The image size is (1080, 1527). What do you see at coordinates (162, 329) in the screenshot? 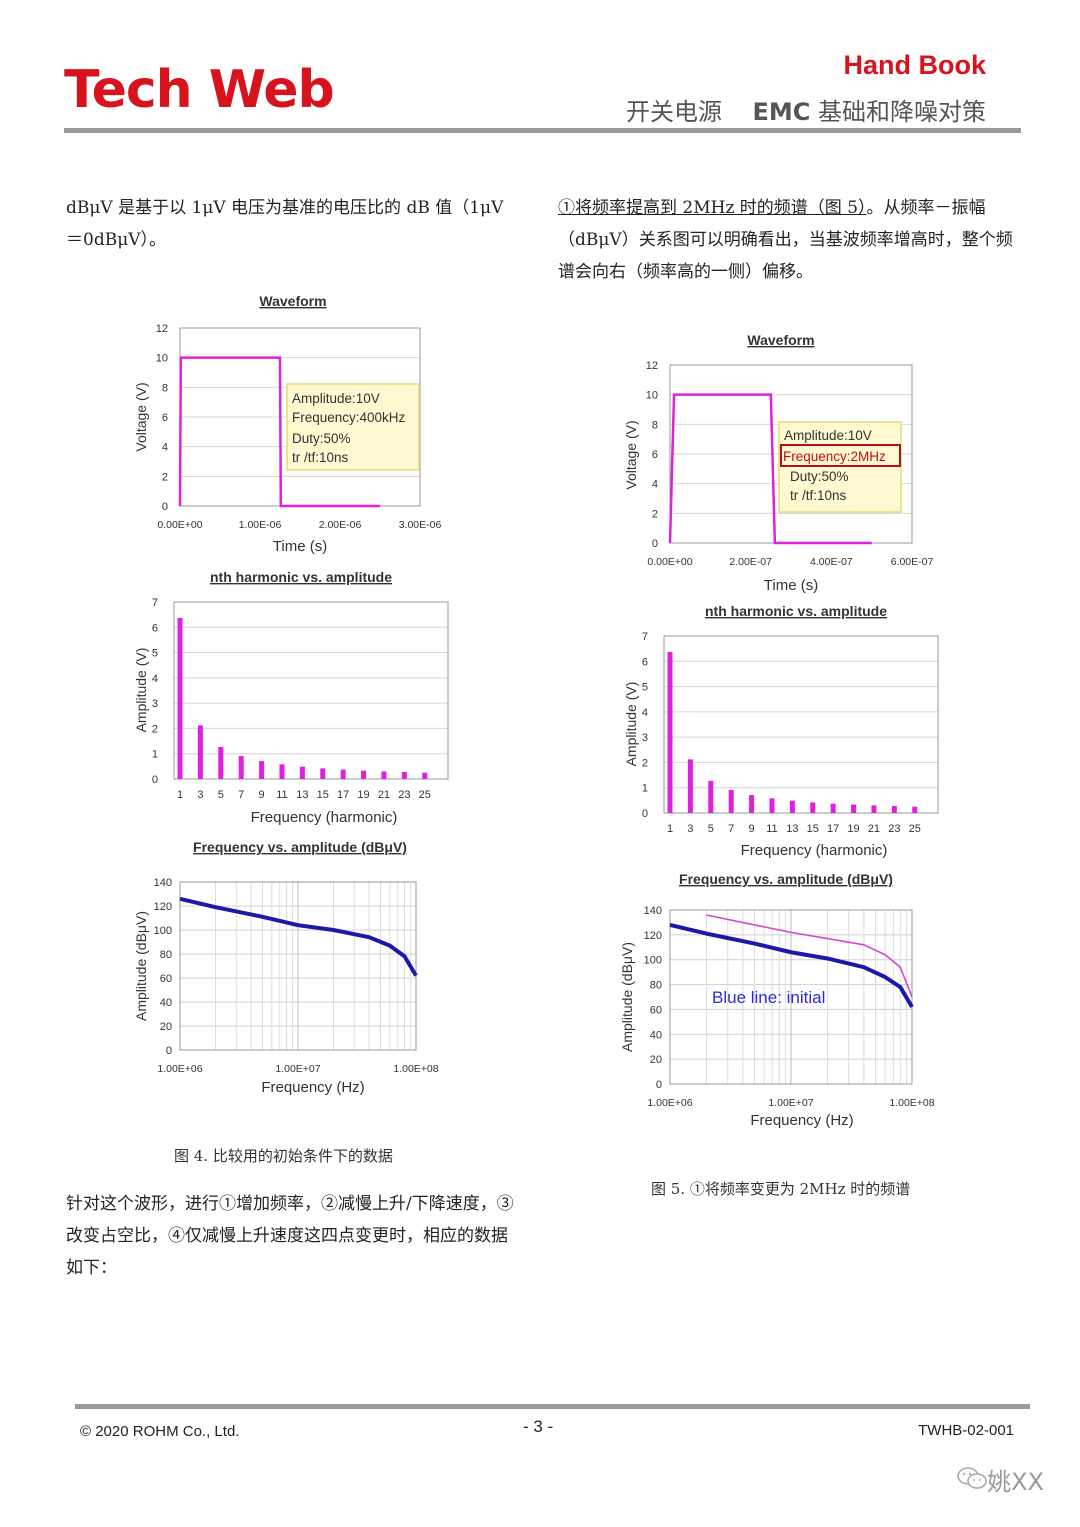
I see `y-tick-label: 12` at bounding box center [162, 329].